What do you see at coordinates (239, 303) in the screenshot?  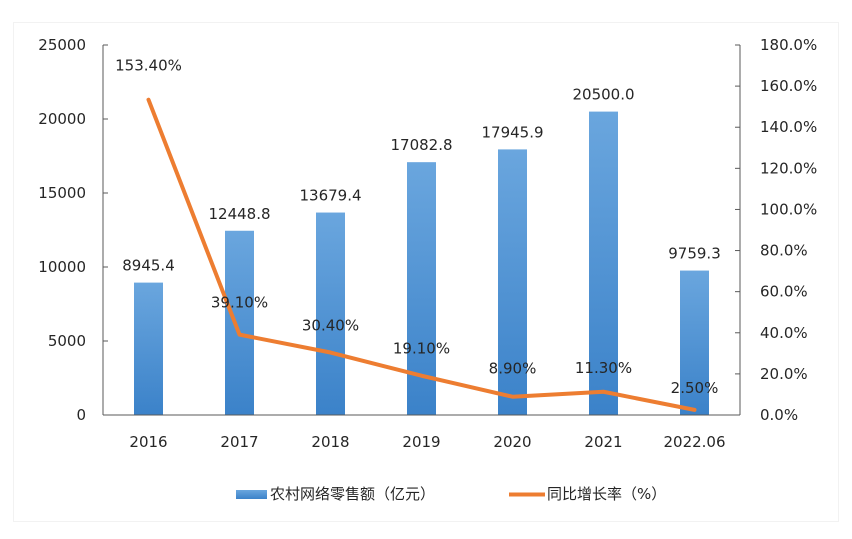 I see `line-data-label: 39.10%` at bounding box center [239, 303].